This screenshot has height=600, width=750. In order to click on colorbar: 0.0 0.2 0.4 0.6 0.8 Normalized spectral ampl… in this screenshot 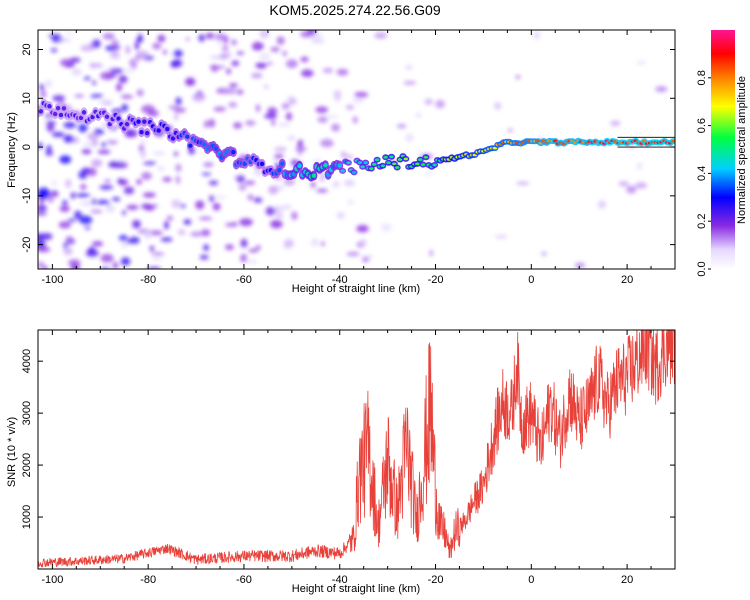, I will do `click(722, 153)`.